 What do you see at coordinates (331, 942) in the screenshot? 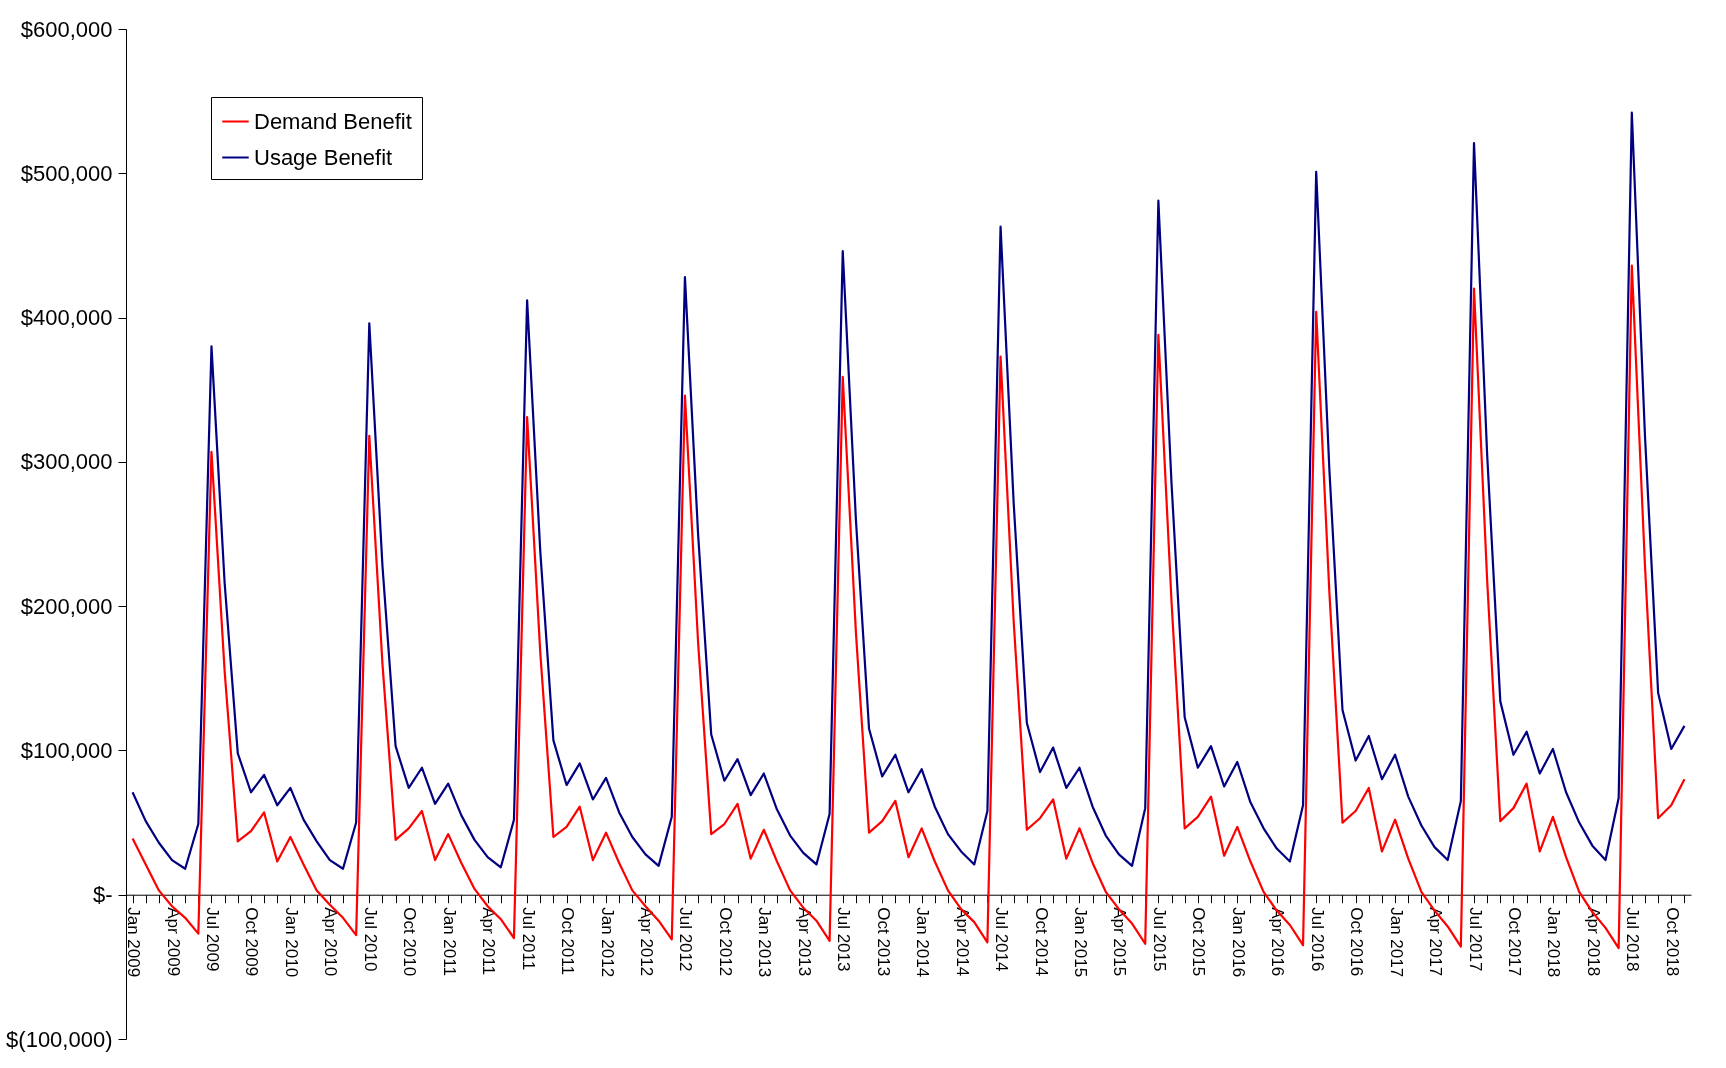
I see `x-tick-label: Apr 2010` at bounding box center [331, 942].